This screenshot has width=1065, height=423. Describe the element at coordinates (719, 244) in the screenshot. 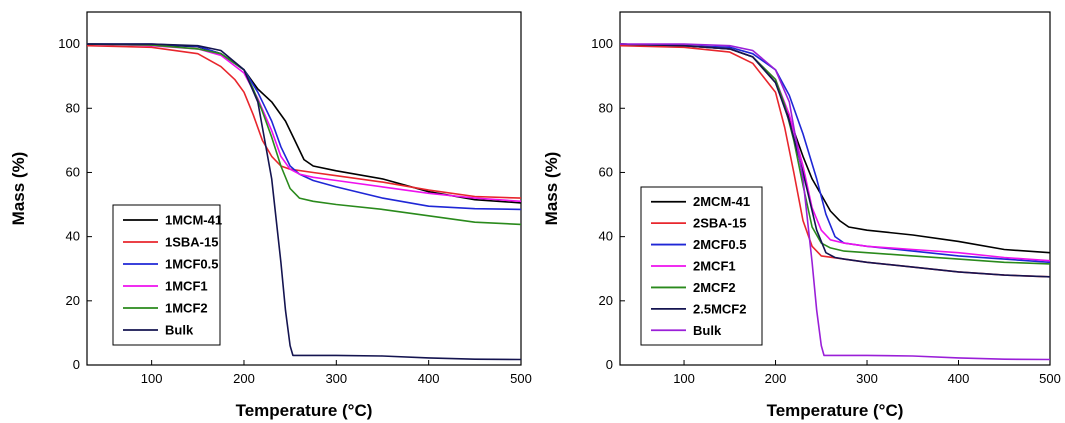

I see `legend-label: 2MCF0.5` at that location.